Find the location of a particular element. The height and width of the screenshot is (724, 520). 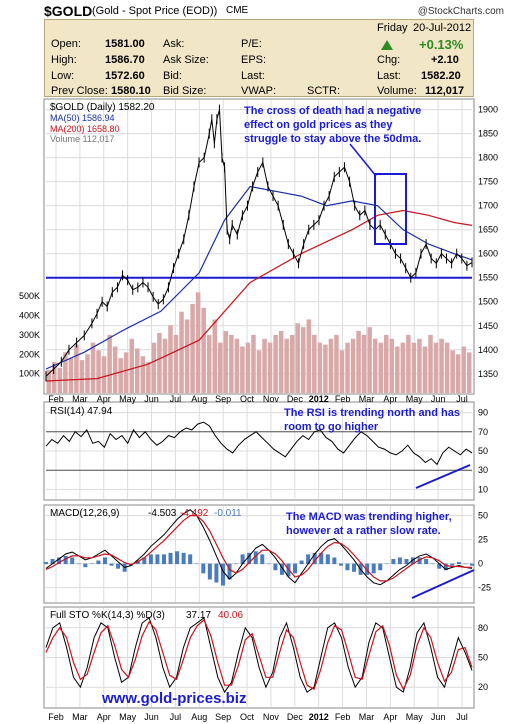

price-legend-ma50: MA(50) 1586.94 is located at coordinates (82, 118).